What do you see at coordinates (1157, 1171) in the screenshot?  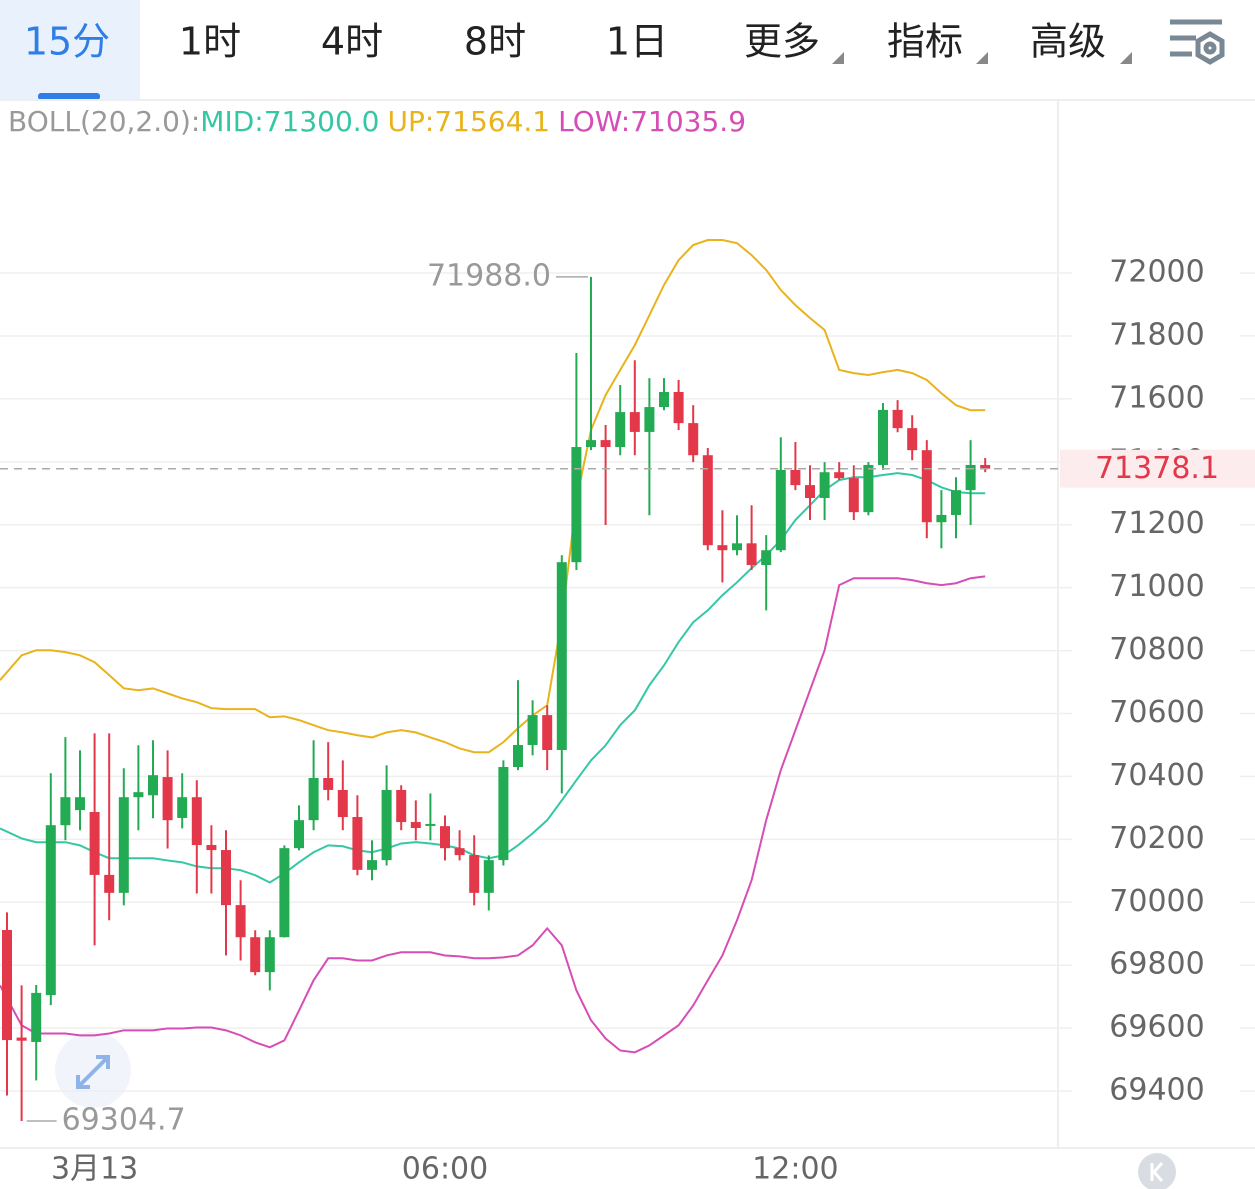 I see `scroll-end-button` at bounding box center [1157, 1171].